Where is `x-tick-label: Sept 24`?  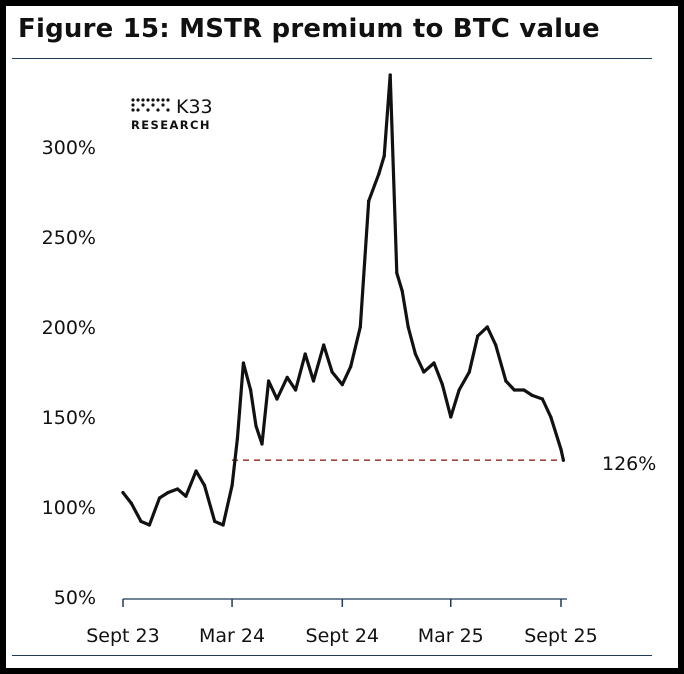
x-tick-label: Sept 24 is located at coordinates (342, 636).